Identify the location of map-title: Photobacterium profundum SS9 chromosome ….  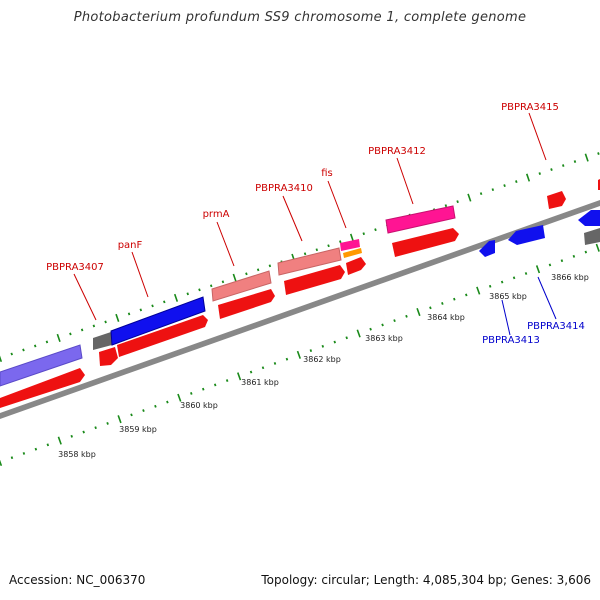
(300, 17).